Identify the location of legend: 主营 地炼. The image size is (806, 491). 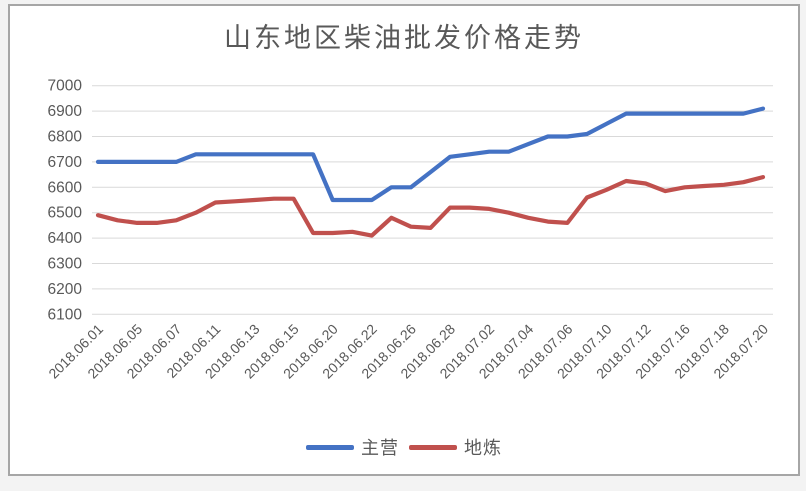
(404, 447).